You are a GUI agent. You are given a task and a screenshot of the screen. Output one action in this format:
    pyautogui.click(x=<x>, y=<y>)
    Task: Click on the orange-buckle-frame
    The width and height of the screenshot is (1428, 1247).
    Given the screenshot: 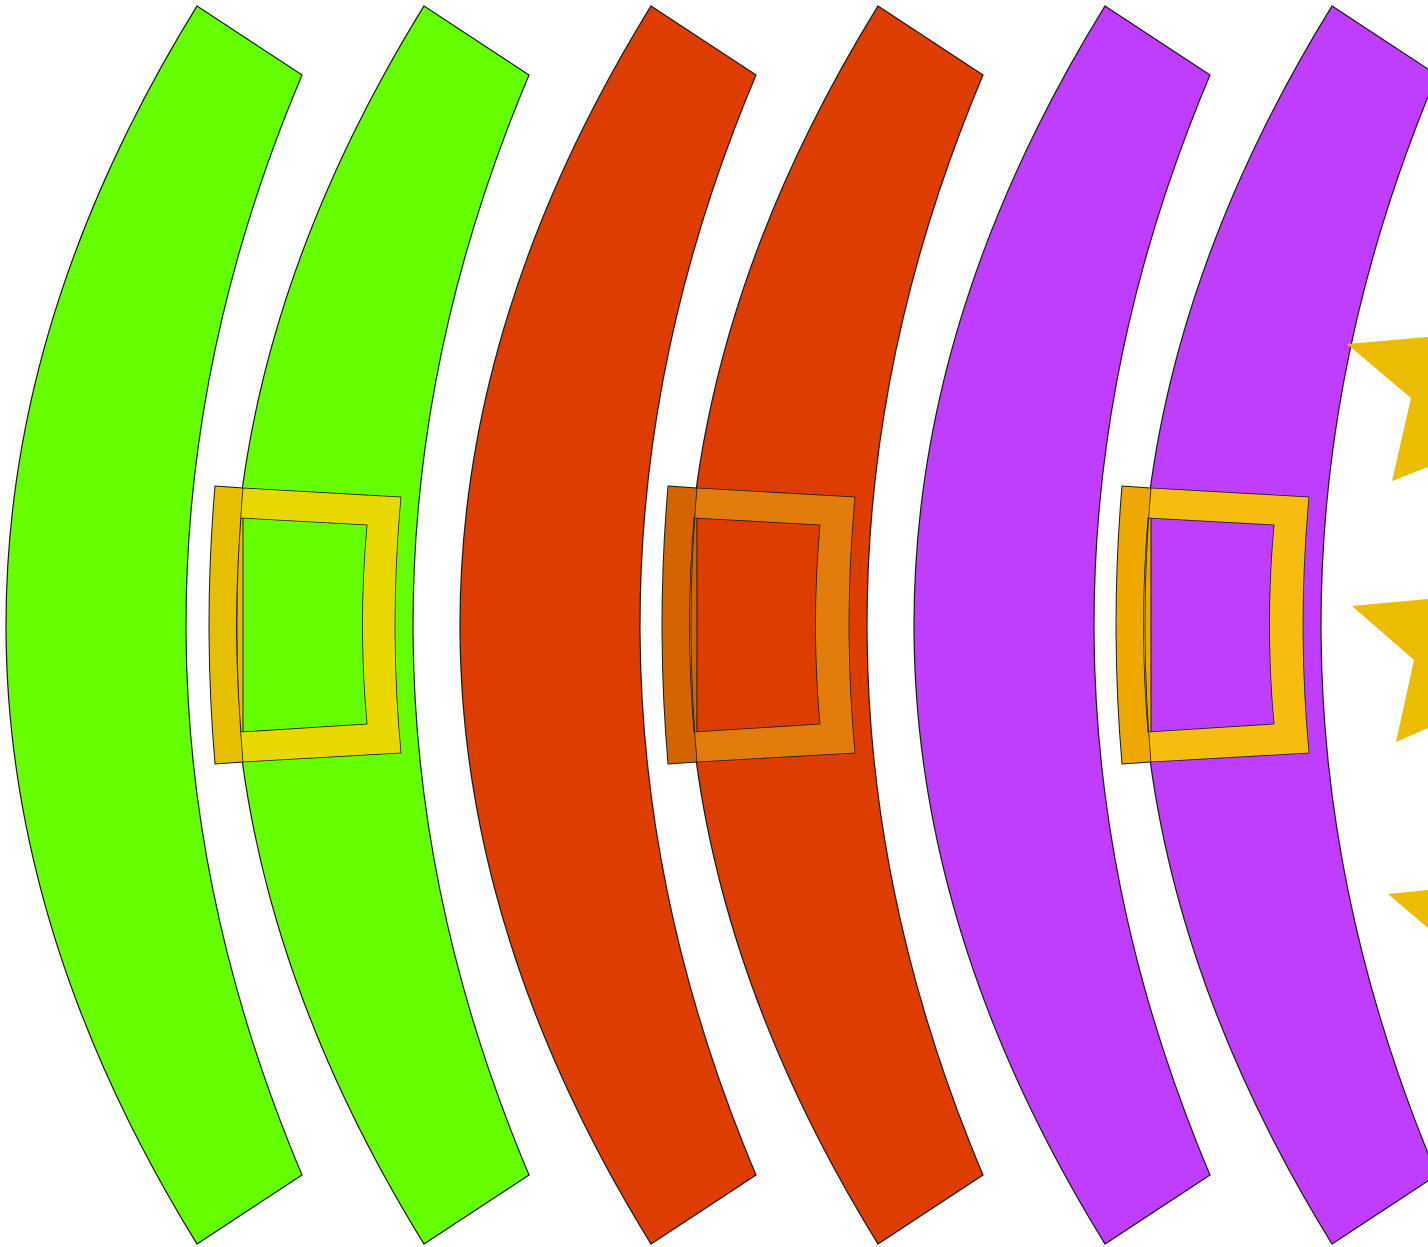 What is the action you would take?
    pyautogui.click(x=772, y=625)
    